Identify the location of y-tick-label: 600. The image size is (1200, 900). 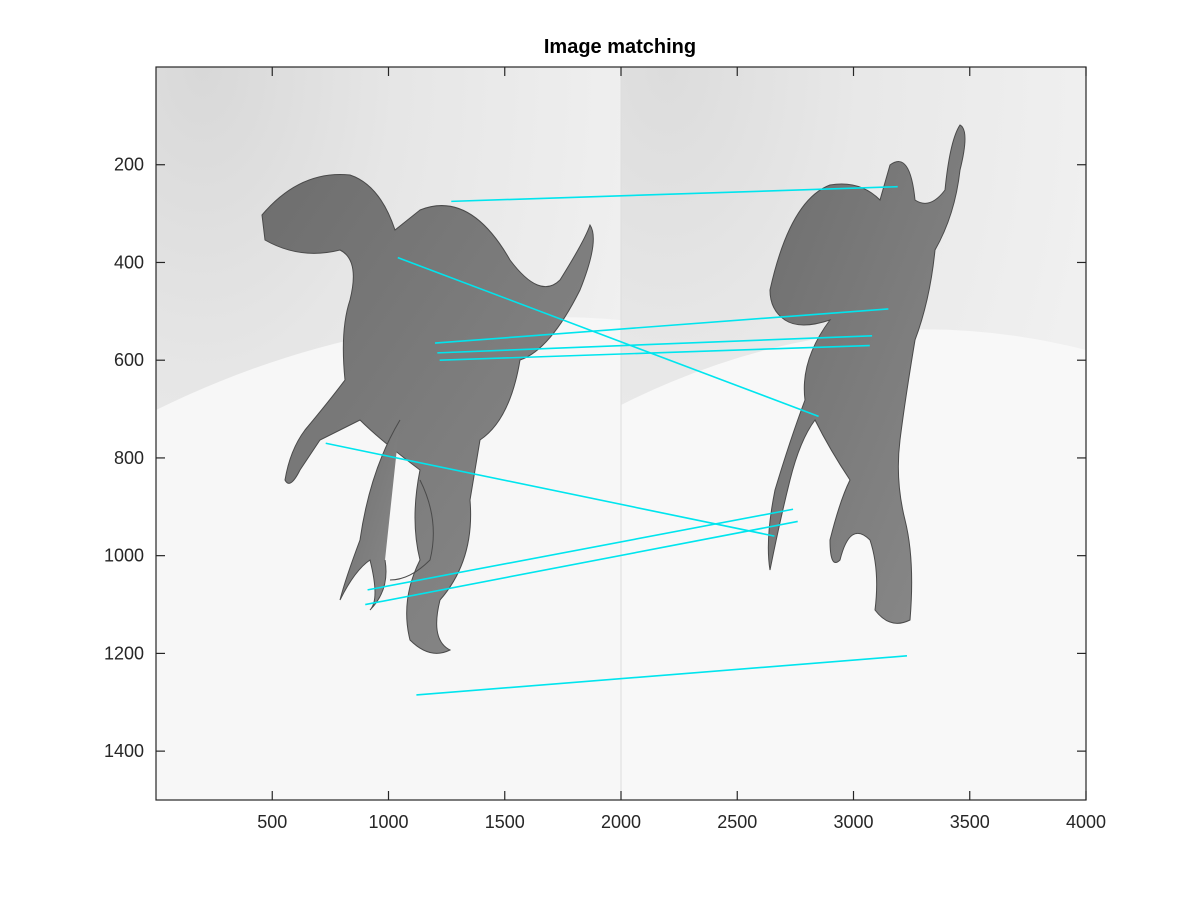
(129, 360).